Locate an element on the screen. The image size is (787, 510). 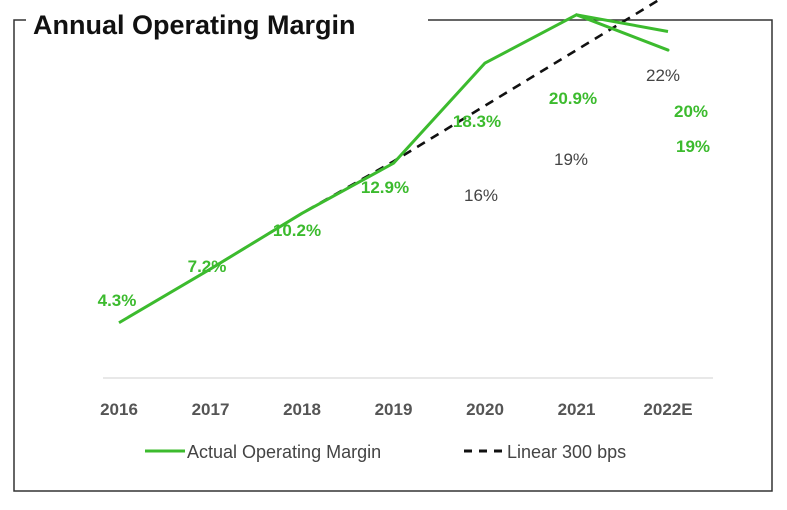
actual-data-label: 10.2% is located at coordinates (297, 230).